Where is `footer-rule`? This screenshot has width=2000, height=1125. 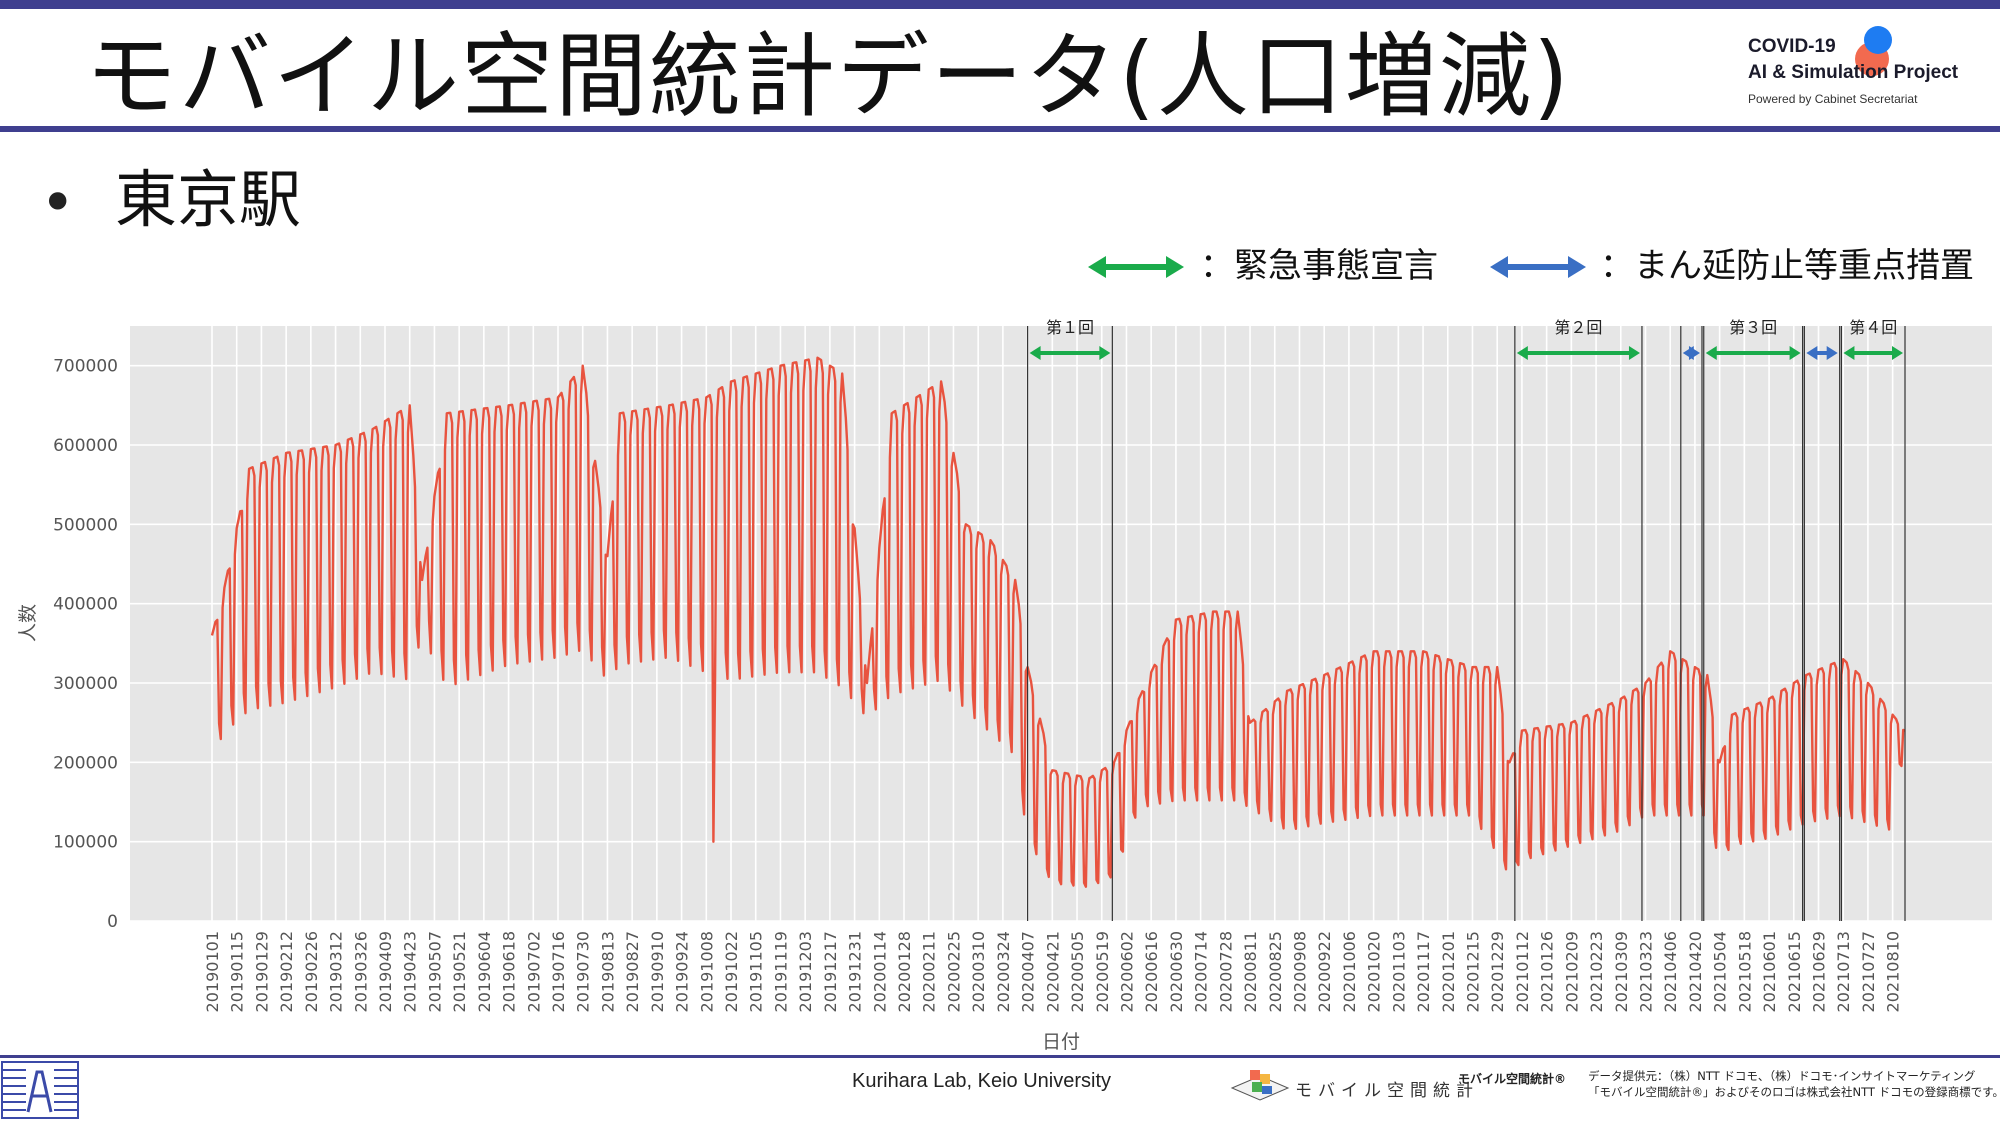
footer-rule is located at coordinates (1000, 1056).